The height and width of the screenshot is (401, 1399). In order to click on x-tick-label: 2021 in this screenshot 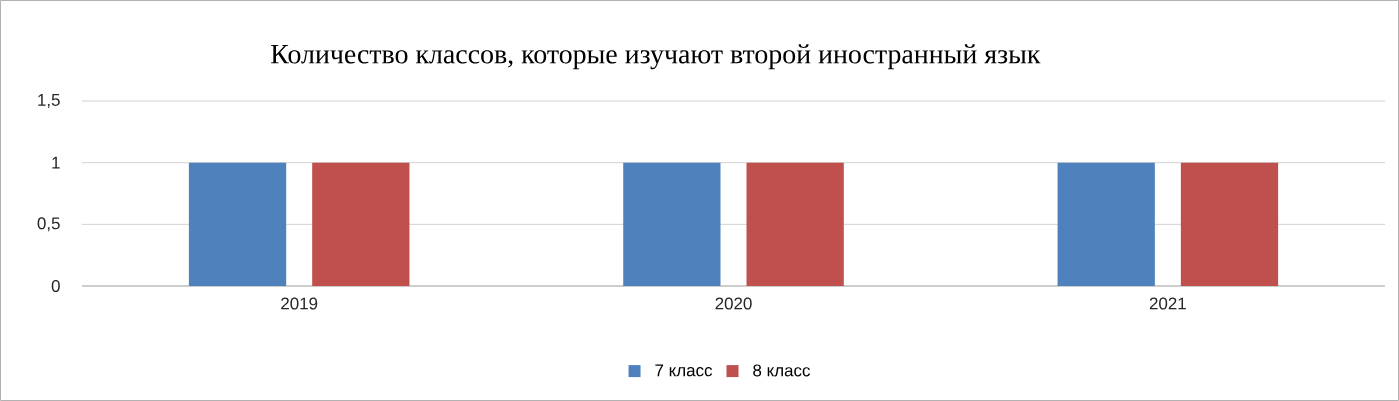, I will do `click(1167, 303)`.